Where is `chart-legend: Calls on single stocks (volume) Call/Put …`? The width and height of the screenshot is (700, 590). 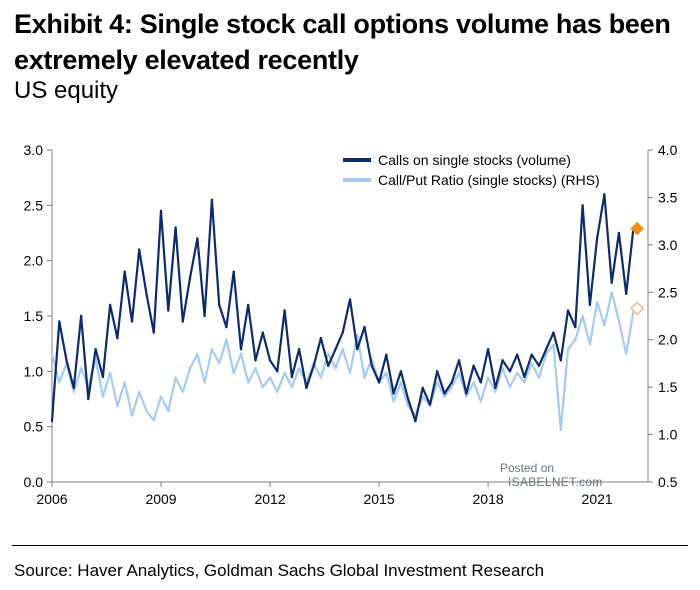
chart-legend: Calls on single stocks (volume) Call/Put … is located at coordinates (471, 170).